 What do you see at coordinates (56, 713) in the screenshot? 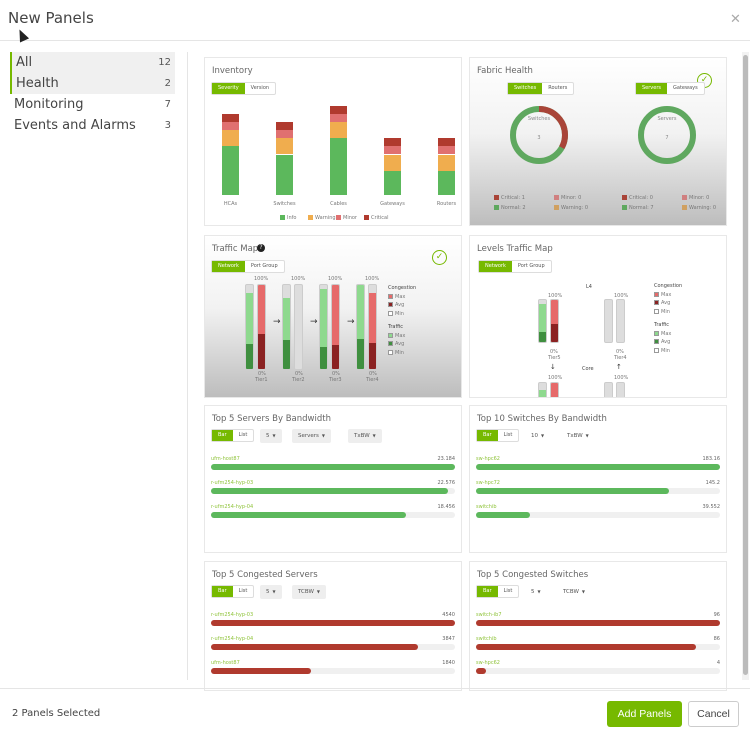
I see `selected-count: 2 Panels Selected` at bounding box center [56, 713].